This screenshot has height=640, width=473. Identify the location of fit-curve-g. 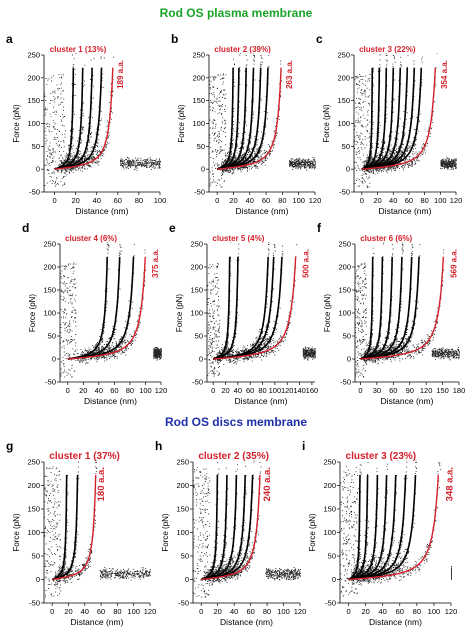
(74, 527).